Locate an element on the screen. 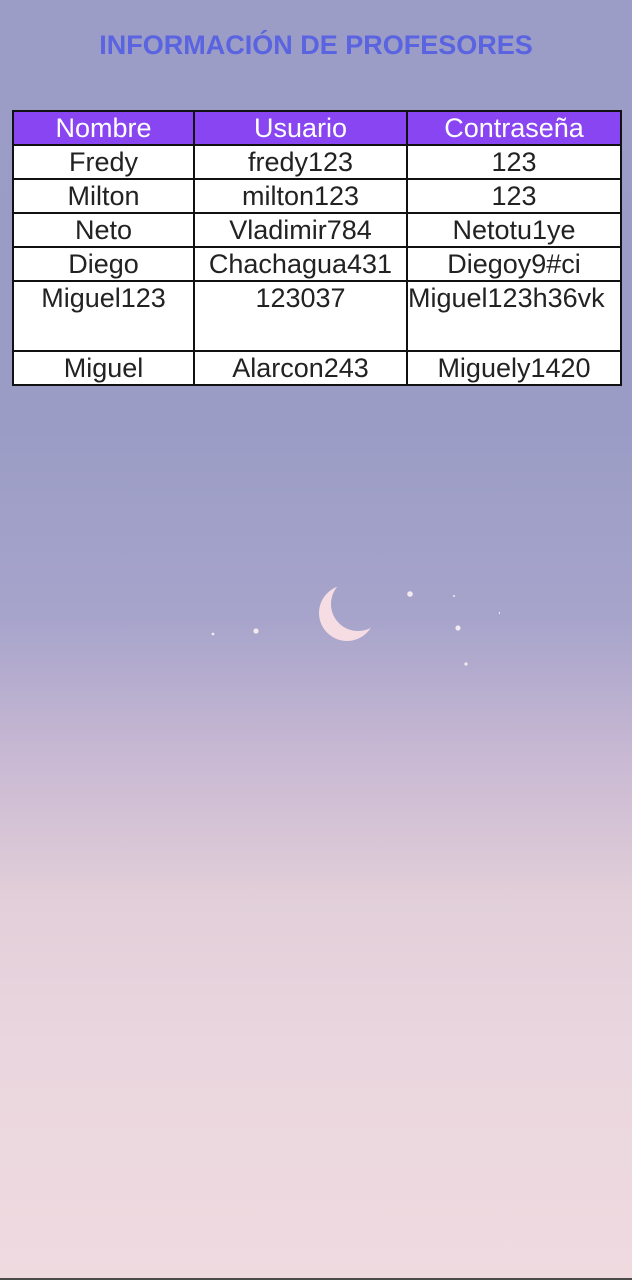 This screenshot has width=632, height=1280. table-row: Diego Chachagua431 Diegoy9#ci is located at coordinates (317, 264).